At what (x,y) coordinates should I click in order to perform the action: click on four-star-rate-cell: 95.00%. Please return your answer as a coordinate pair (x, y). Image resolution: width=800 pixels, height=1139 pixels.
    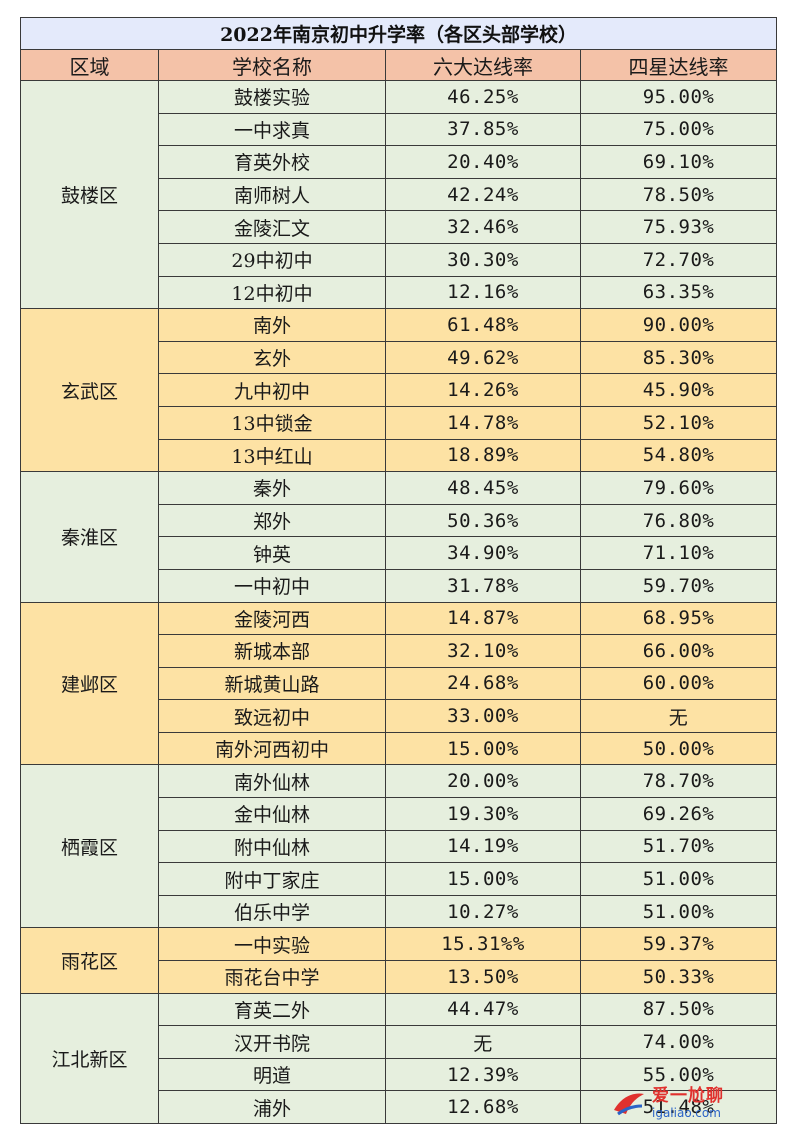
    Looking at the image, I should click on (678, 97).